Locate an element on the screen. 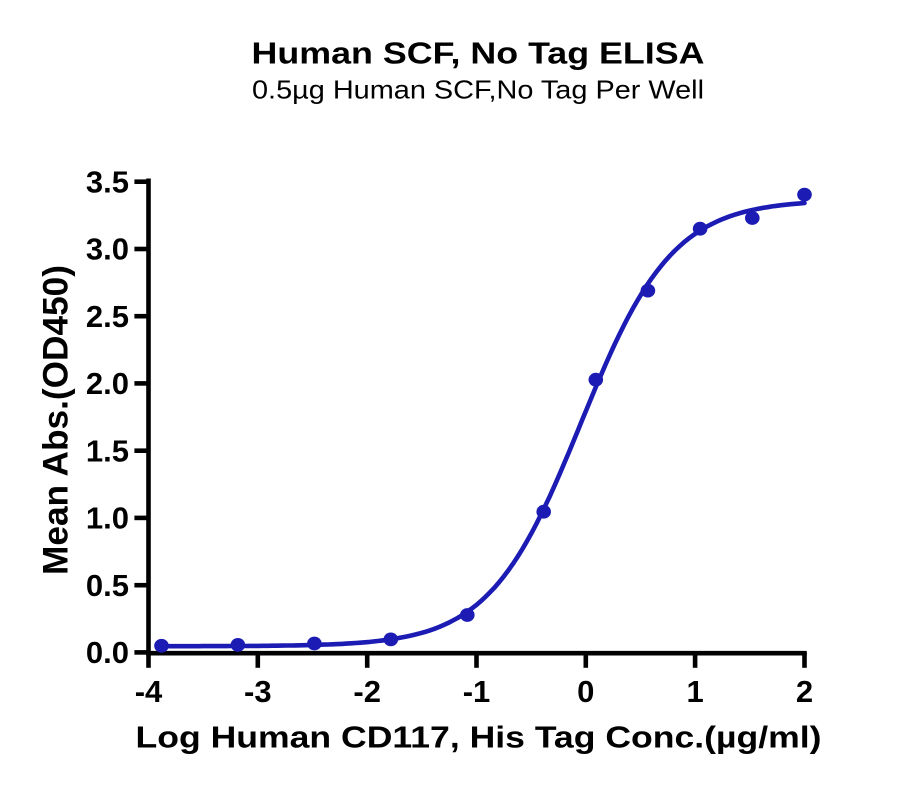  svg-text: 1.5 is located at coordinates (107, 450).